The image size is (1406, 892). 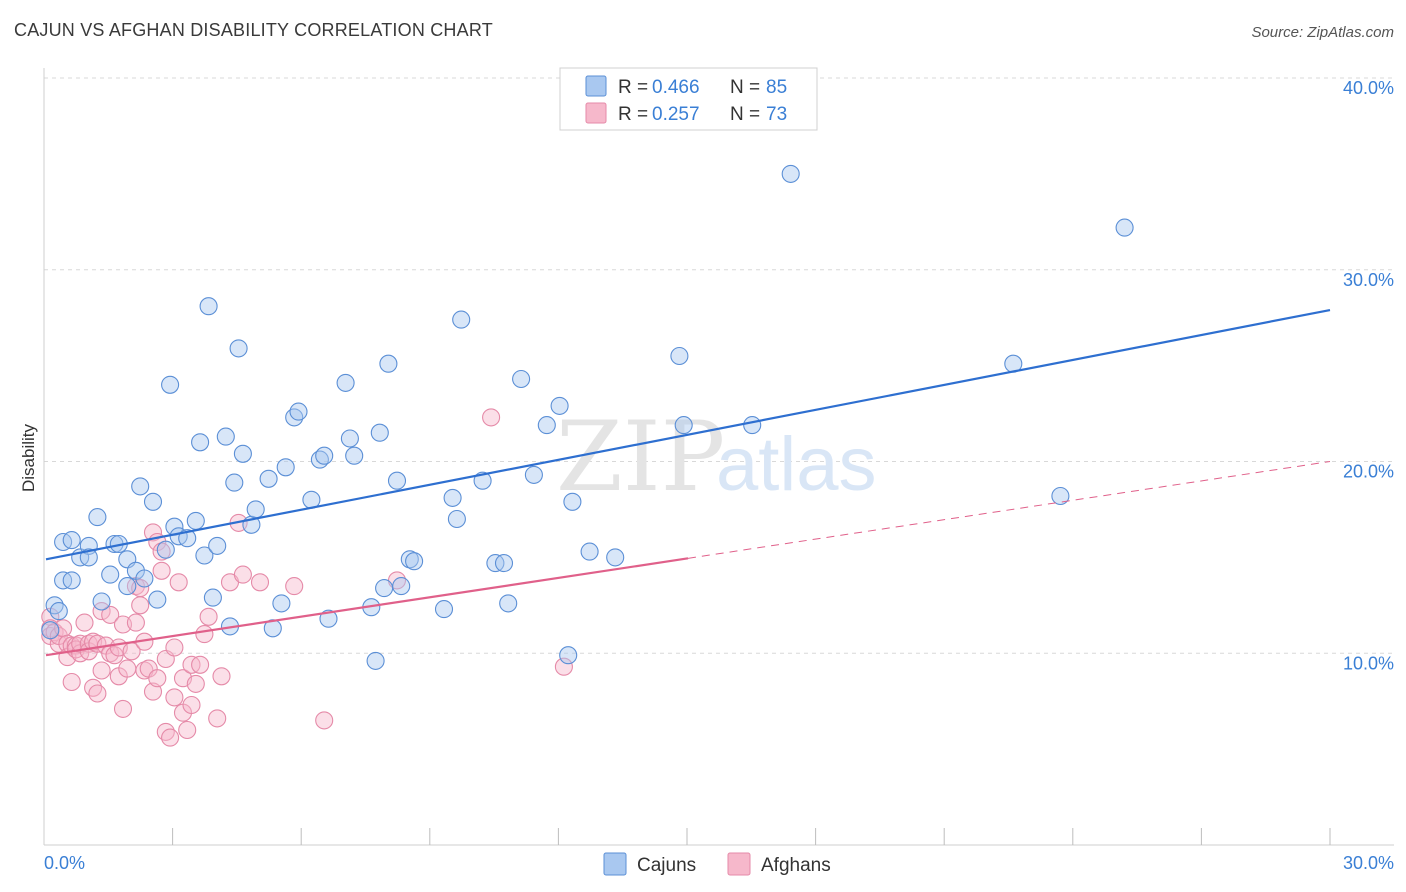 What do you see at coordinates (640, 457) in the screenshot?
I see `watermark-zip: ZIP` at bounding box center [640, 457].